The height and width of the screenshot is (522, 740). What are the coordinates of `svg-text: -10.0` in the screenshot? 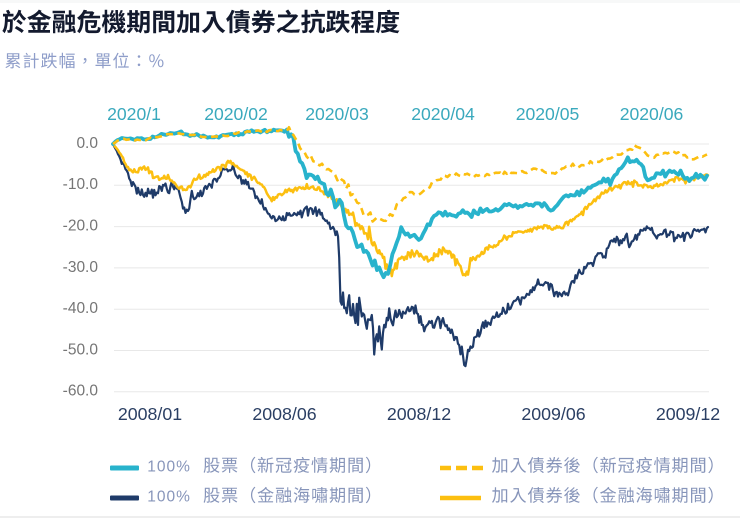 It's located at (81, 184).